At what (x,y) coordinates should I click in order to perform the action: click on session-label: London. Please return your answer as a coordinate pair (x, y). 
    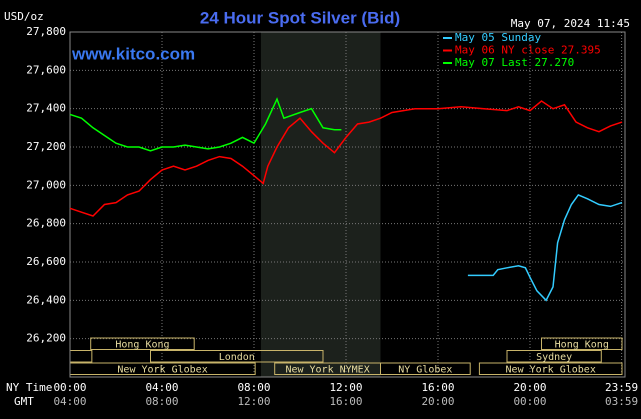
    Looking at the image, I should click on (237, 357).